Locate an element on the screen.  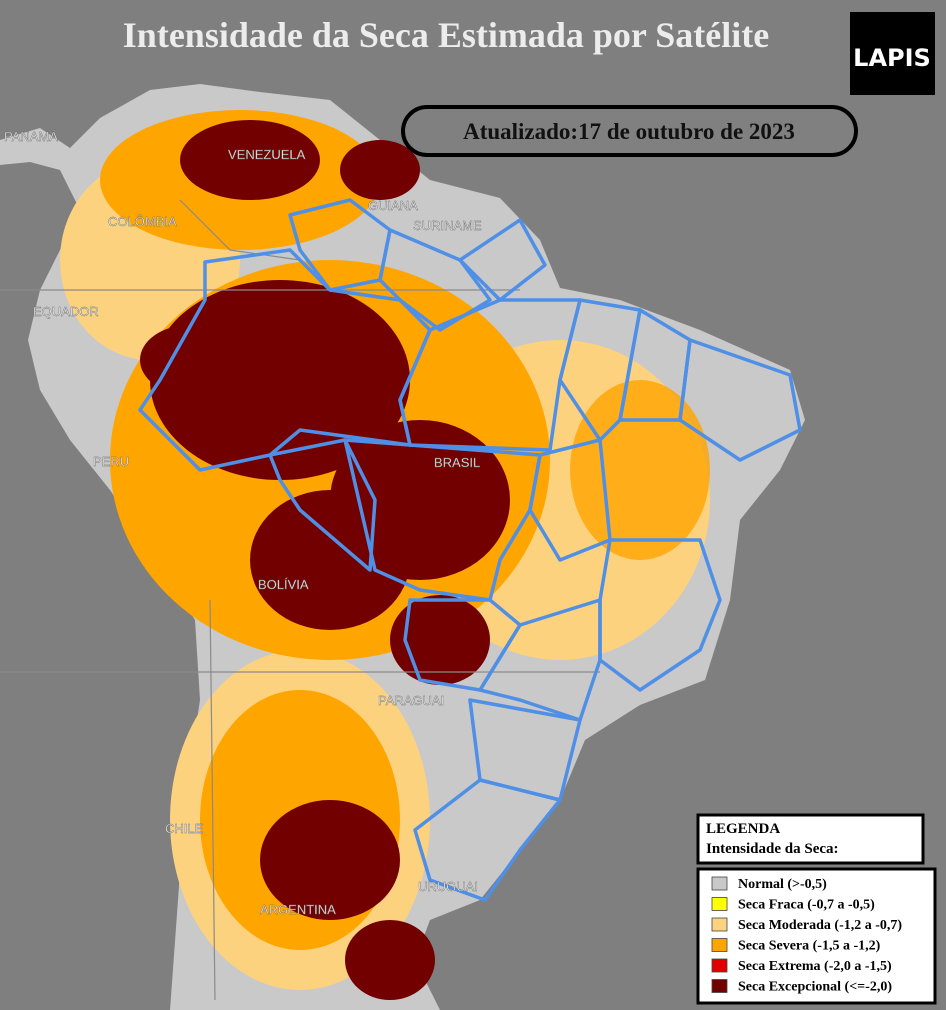
country-label: CHILE is located at coordinates (184, 828).